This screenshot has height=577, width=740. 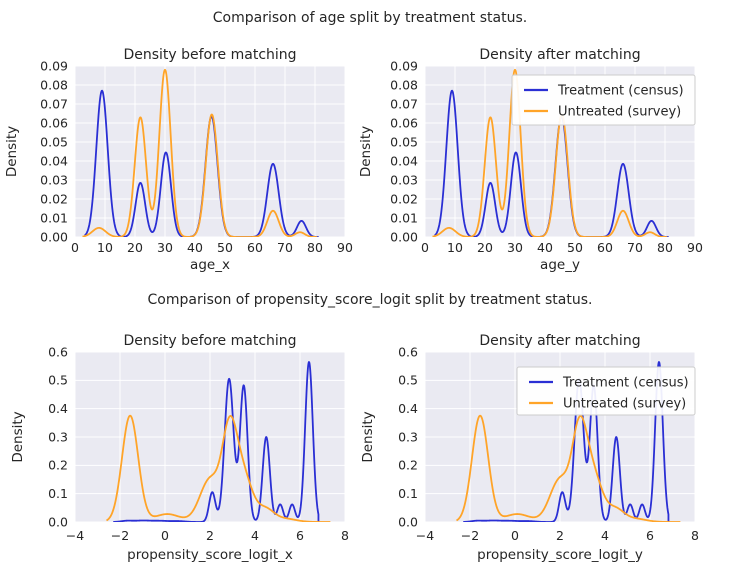 What do you see at coordinates (210, 555) in the screenshot?
I see `x-axis-label: propensity_score_logit_x` at bounding box center [210, 555].